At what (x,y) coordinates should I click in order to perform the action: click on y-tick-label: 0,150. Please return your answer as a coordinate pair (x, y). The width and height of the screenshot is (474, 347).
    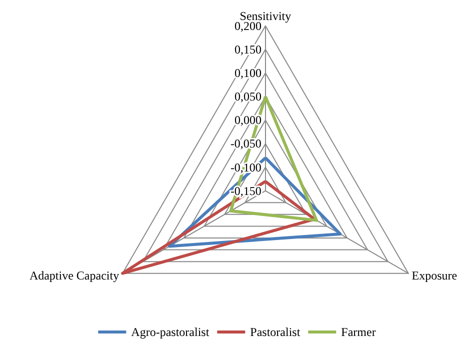
    Looking at the image, I should click on (248, 49).